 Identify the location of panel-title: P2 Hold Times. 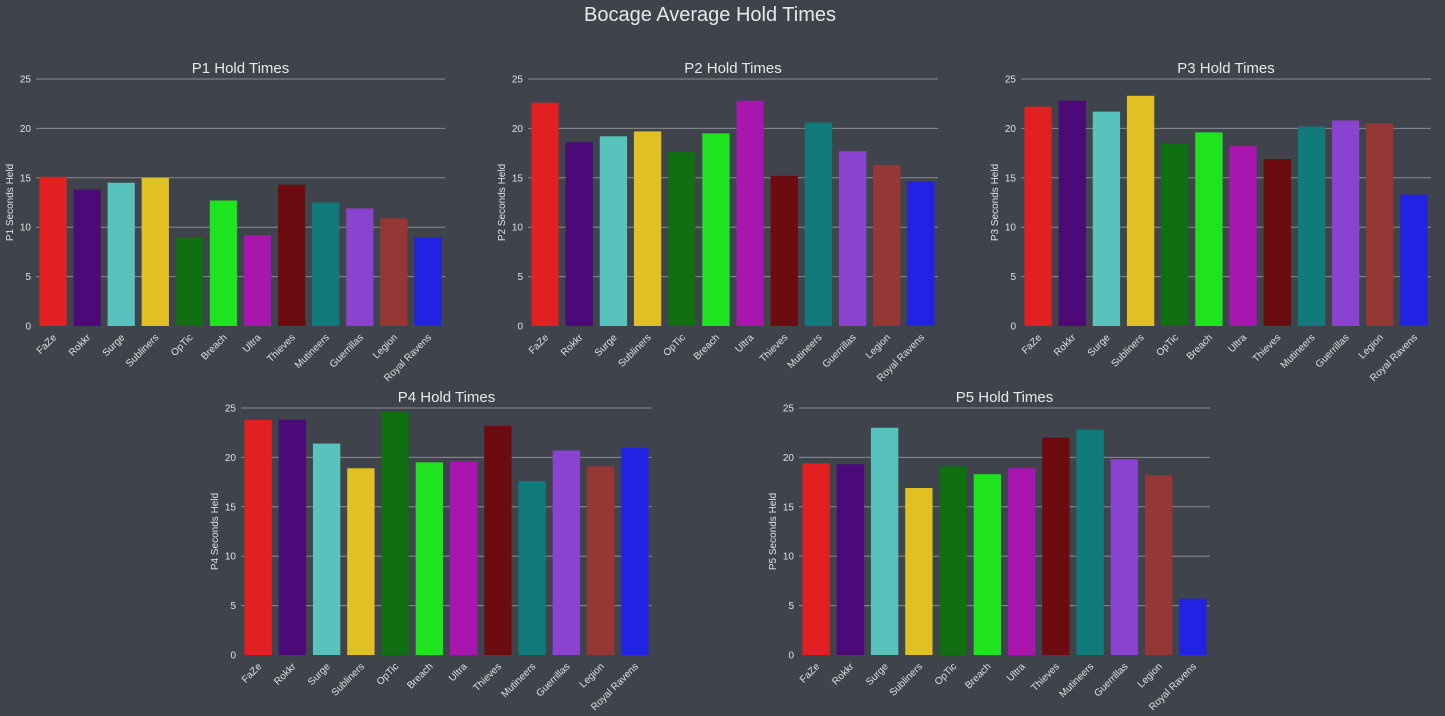
(733, 68).